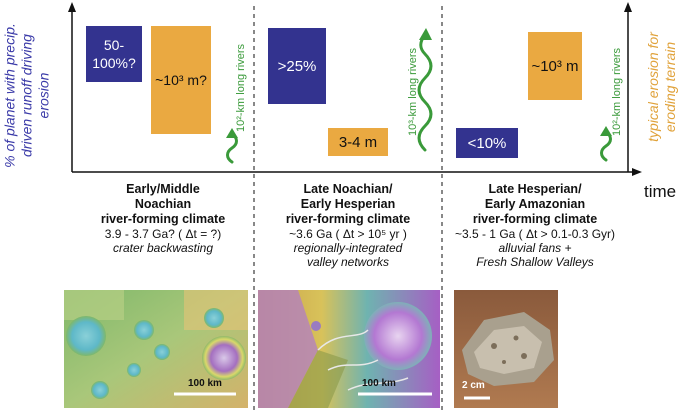 The image size is (685, 416). What do you see at coordinates (163, 234) in the screenshot?
I see `era-age-1: 3.9 - 3.7 Ga? ( Δt = ?)` at bounding box center [163, 234].